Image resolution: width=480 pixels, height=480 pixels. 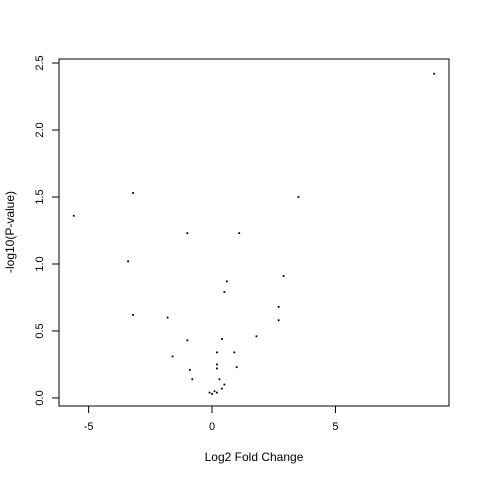 What do you see at coordinates (40, 129) in the screenshot?
I see `y-tick-label: 2.0` at bounding box center [40, 129].